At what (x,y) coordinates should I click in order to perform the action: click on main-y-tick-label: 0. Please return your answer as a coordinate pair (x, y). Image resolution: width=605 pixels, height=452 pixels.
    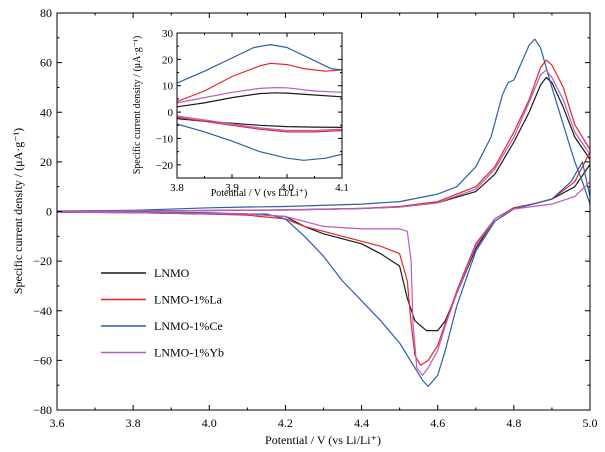
    Looking at the image, I should click on (49, 212).